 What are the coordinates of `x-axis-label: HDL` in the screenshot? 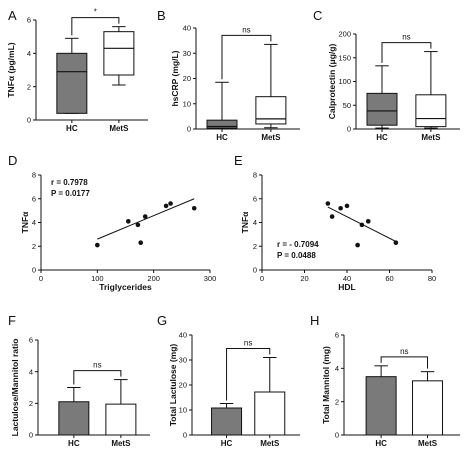 It's located at (346, 287).